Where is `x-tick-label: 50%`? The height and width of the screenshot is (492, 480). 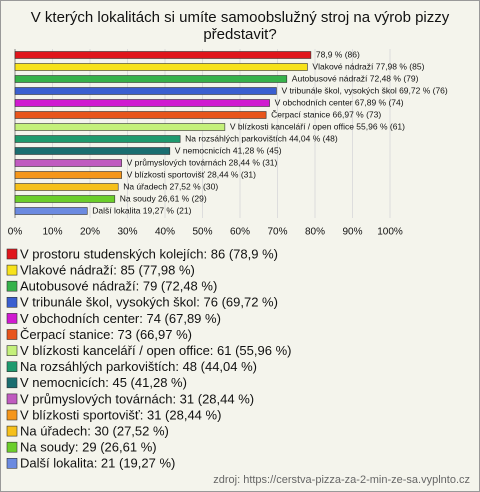 x-tick-label: 50% is located at coordinates (202, 232).